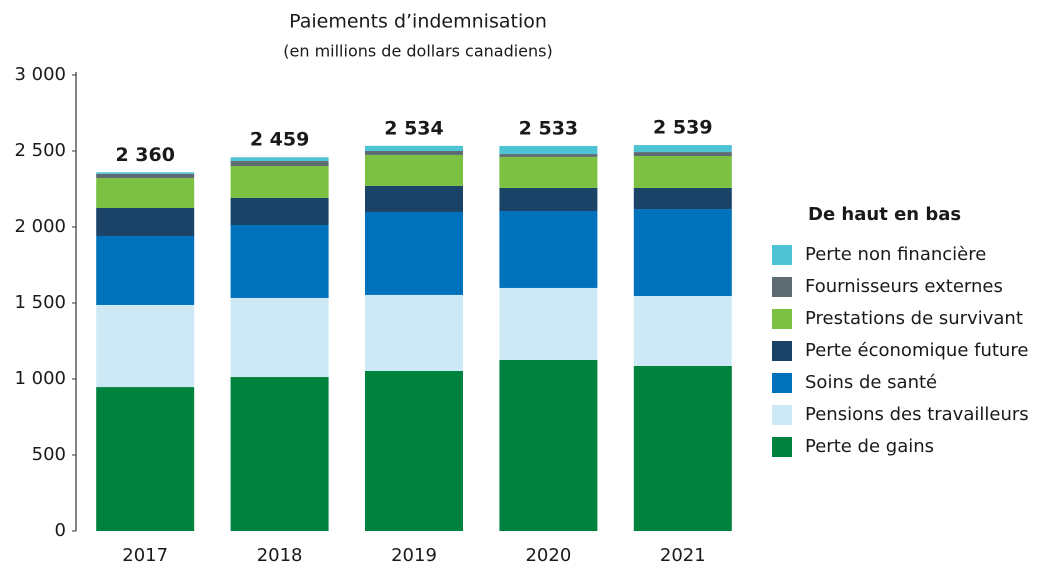 The height and width of the screenshot is (568, 1049). Describe the element at coordinates (916, 350) in the screenshot. I see `legend-label: Perte économique future` at that location.